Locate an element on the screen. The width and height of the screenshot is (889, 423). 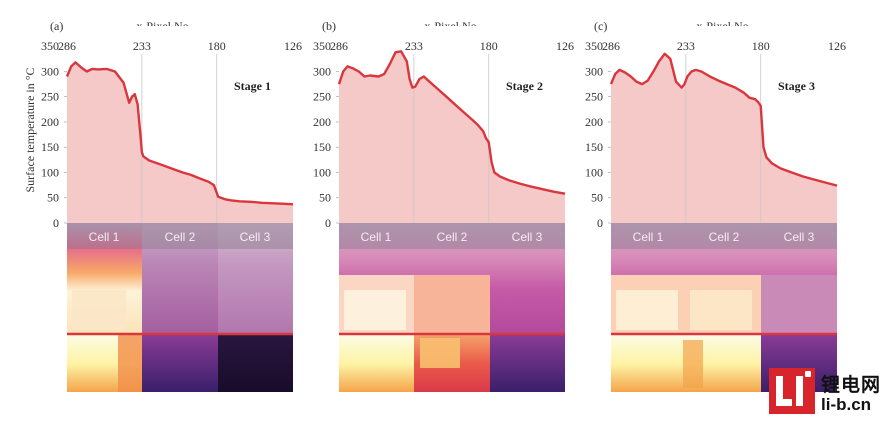
panel-letter: (c) is located at coordinates (600, 26).